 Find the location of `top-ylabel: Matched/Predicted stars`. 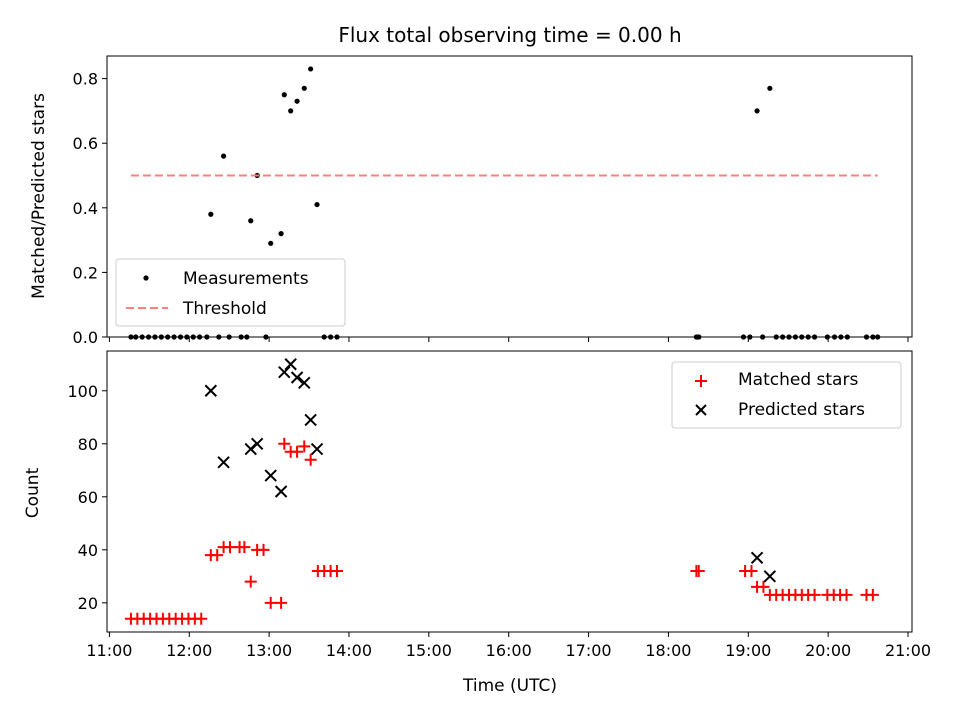

top-ylabel: Matched/Predicted stars is located at coordinates (39, 196).